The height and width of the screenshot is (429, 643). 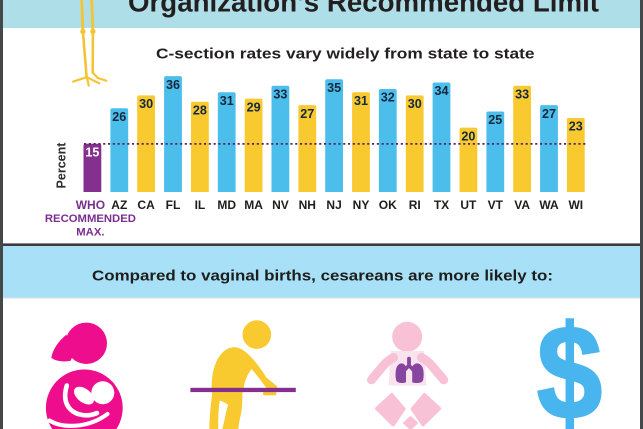 What do you see at coordinates (361, 205) in the screenshot?
I see `svg-text: NY` at bounding box center [361, 205].